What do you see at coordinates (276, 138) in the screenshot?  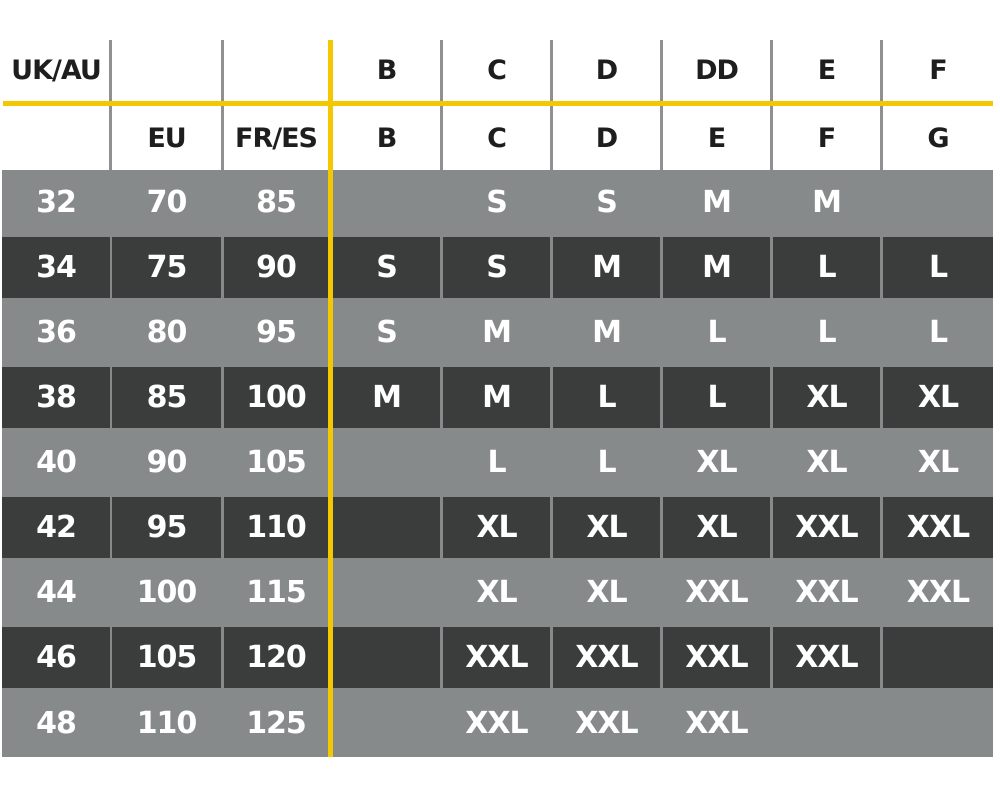 I see `header-row-2-cell: FR/ES` at bounding box center [276, 138].